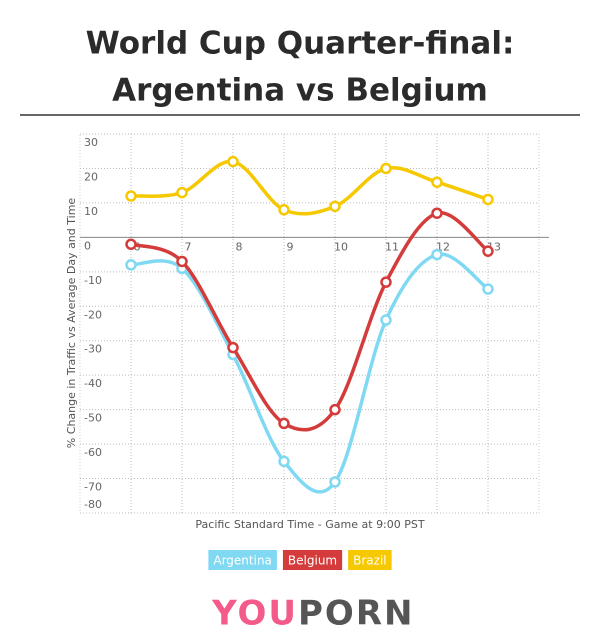 The height and width of the screenshot is (640, 600). I want to click on legend-label: Brazil, so click(370, 561).